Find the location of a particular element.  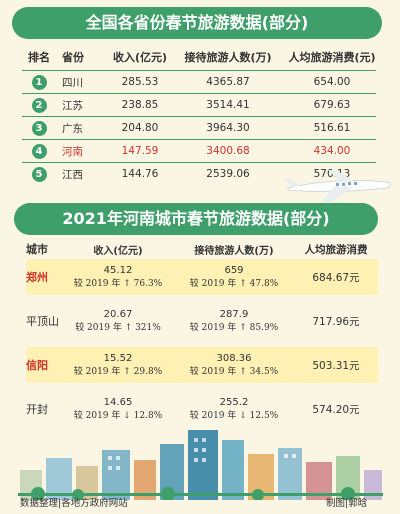

visitors-compare: 较 2019 年 ↓ 12.5% is located at coordinates (234, 416).